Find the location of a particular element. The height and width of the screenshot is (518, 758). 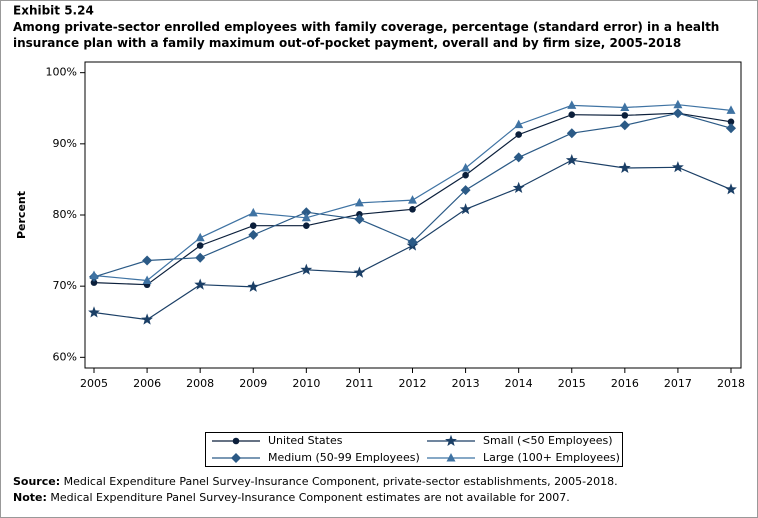

y-tick-label: 70% is located at coordinates (65, 285).